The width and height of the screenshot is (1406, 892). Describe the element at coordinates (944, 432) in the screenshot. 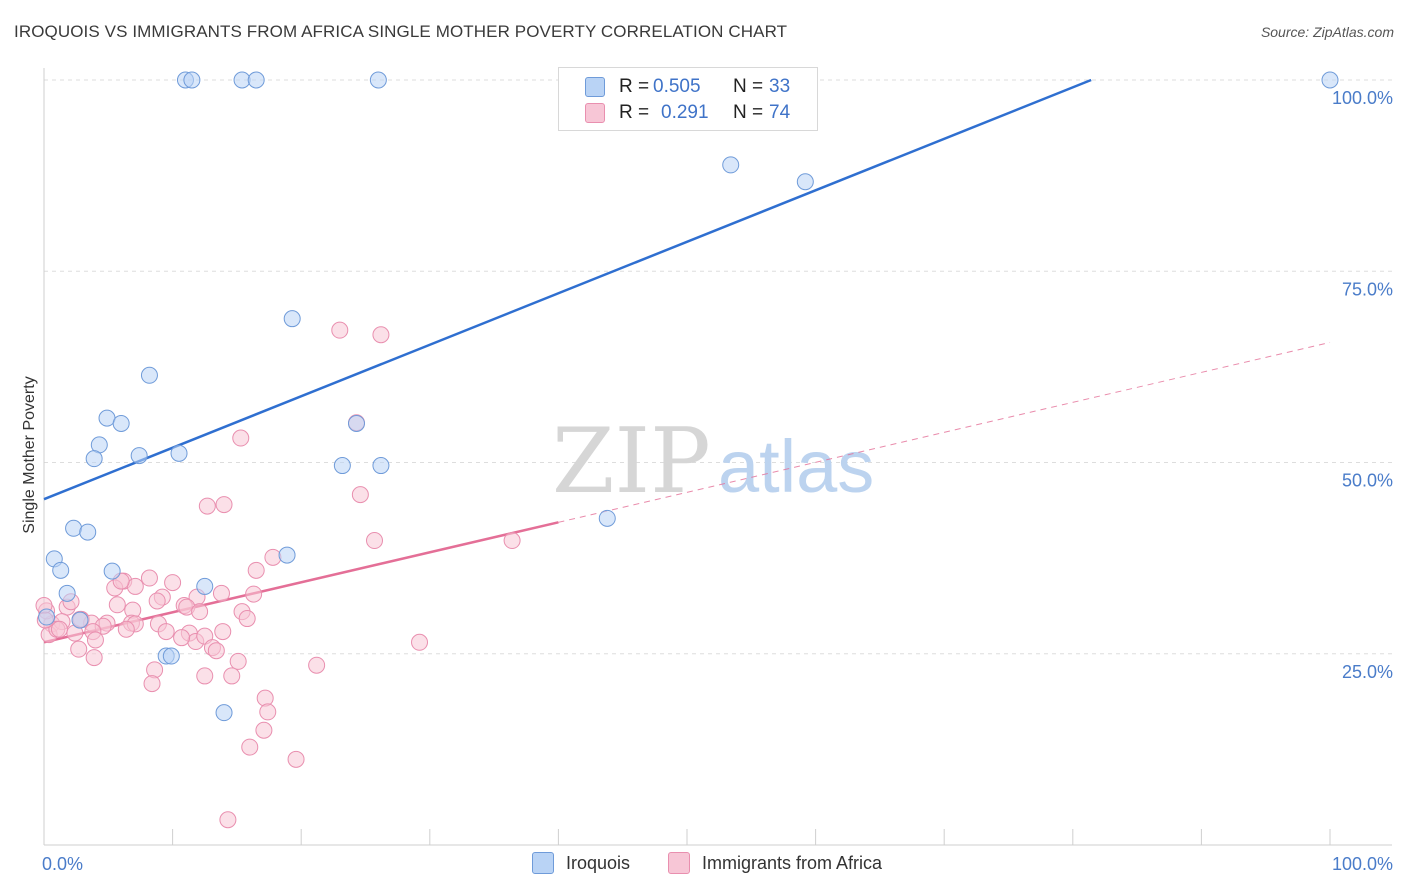

I see `trend-line-dashed` at that location.